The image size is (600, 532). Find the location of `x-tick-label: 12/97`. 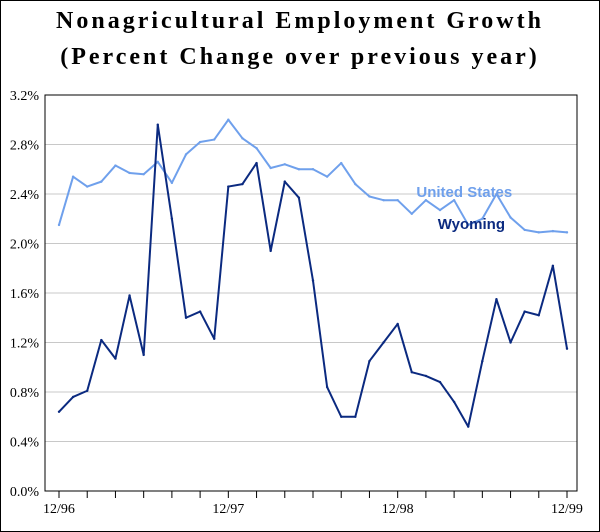

x-tick-label: 12/97 is located at coordinates (228, 509).